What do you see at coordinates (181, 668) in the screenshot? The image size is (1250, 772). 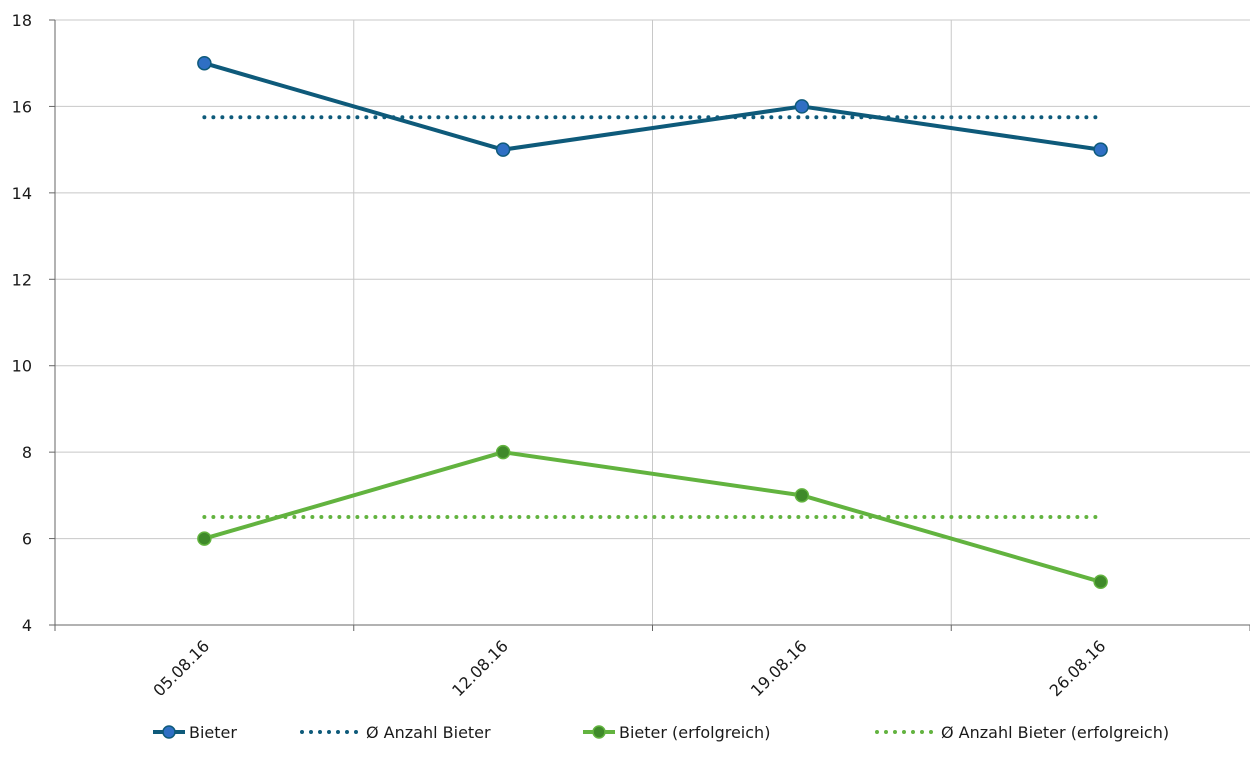 I see `x-tick-label: 05.08.16` at bounding box center [181, 668].